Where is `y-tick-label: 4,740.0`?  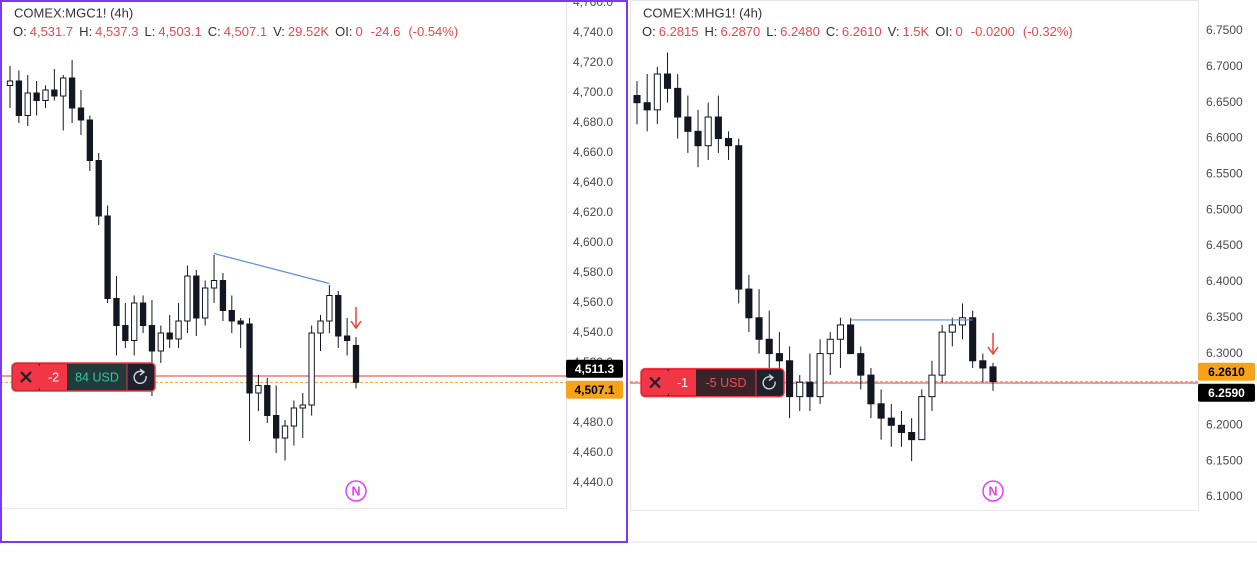
y-tick-label: 4,740.0 is located at coordinates (593, 32).